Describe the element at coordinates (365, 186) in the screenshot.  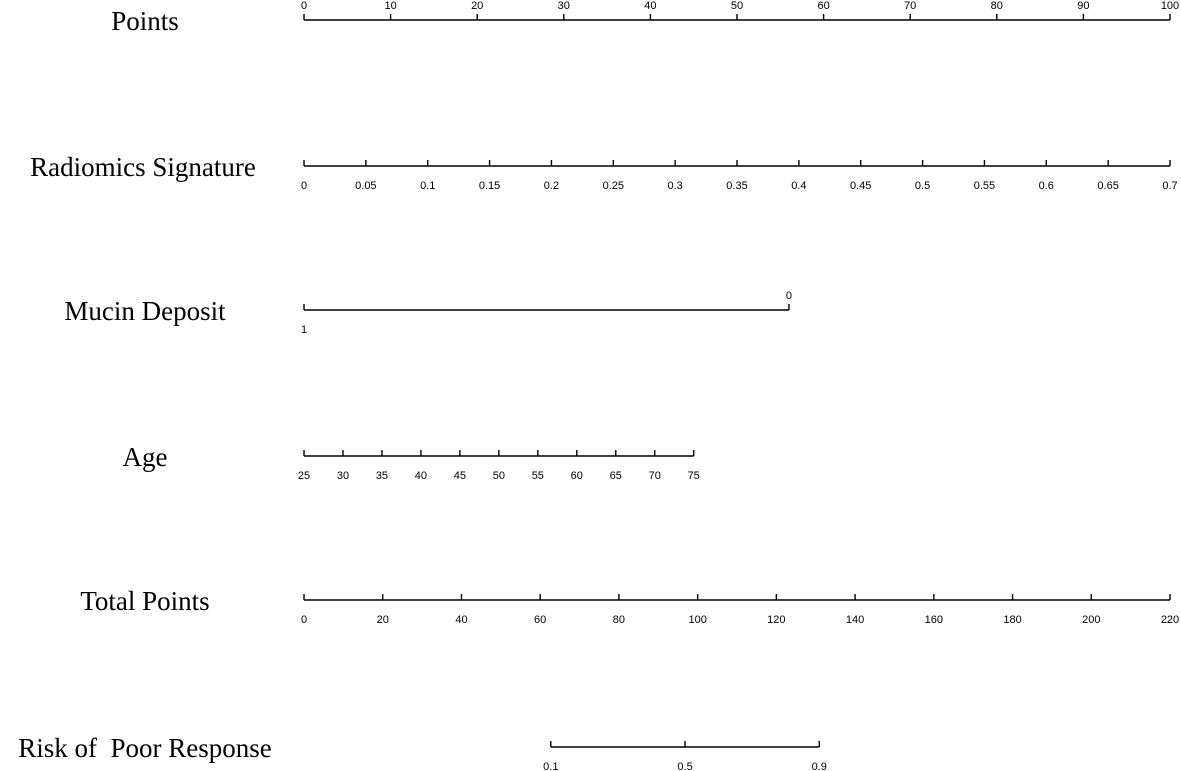
I see `tick-label: 0.05` at that location.